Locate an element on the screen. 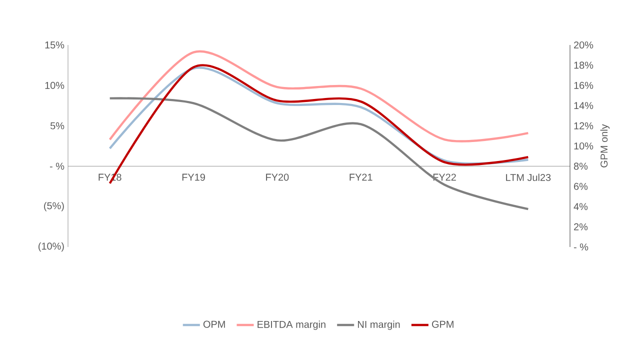  x-tick-label: FY20 is located at coordinates (277, 177).